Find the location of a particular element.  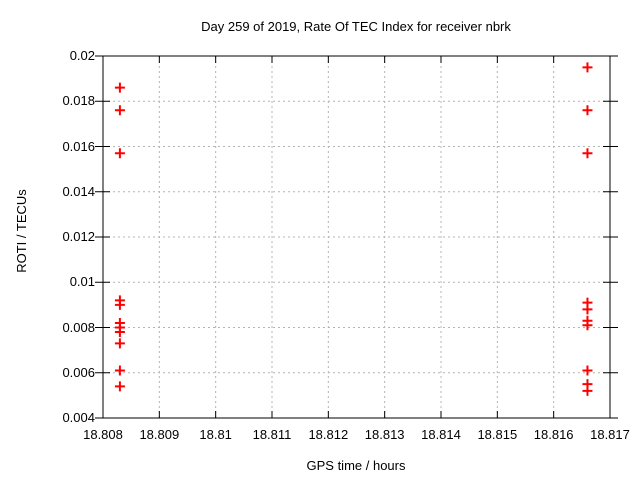

x-axis-label: GPS time / hours is located at coordinates (356, 465).